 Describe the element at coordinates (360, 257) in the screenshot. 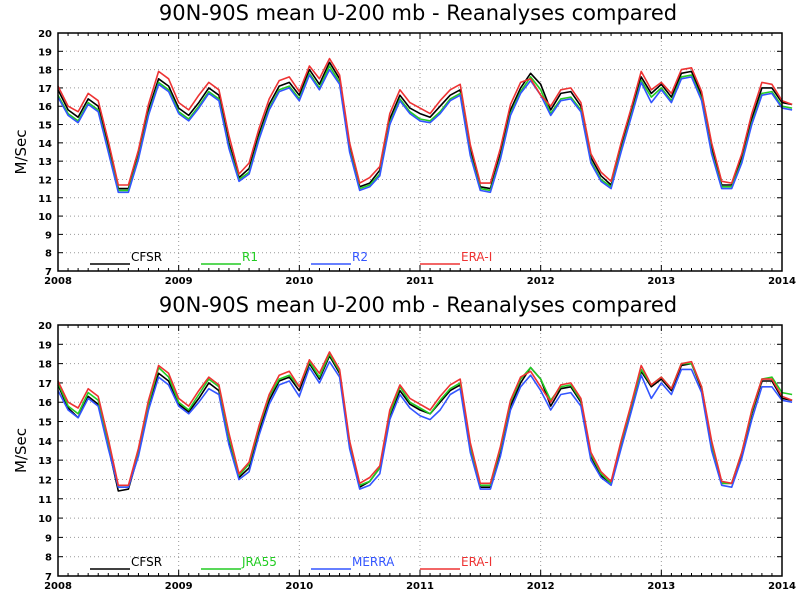

I see `legend-label: R2` at that location.